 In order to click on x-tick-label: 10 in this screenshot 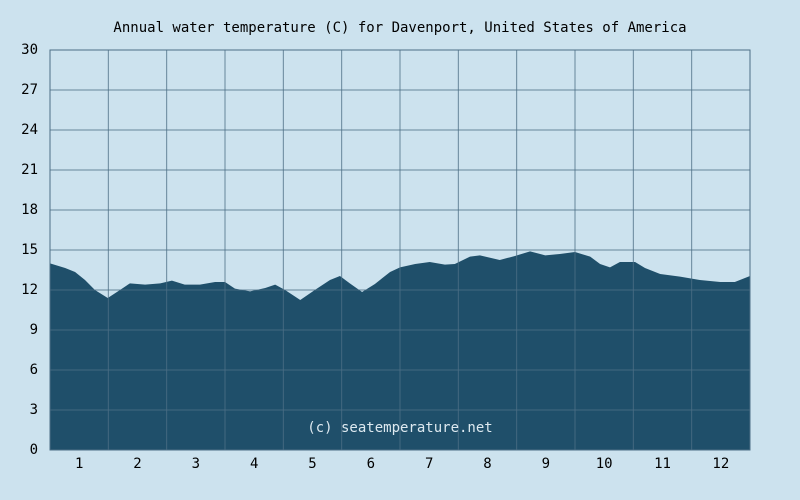, I will do `click(604, 464)`.